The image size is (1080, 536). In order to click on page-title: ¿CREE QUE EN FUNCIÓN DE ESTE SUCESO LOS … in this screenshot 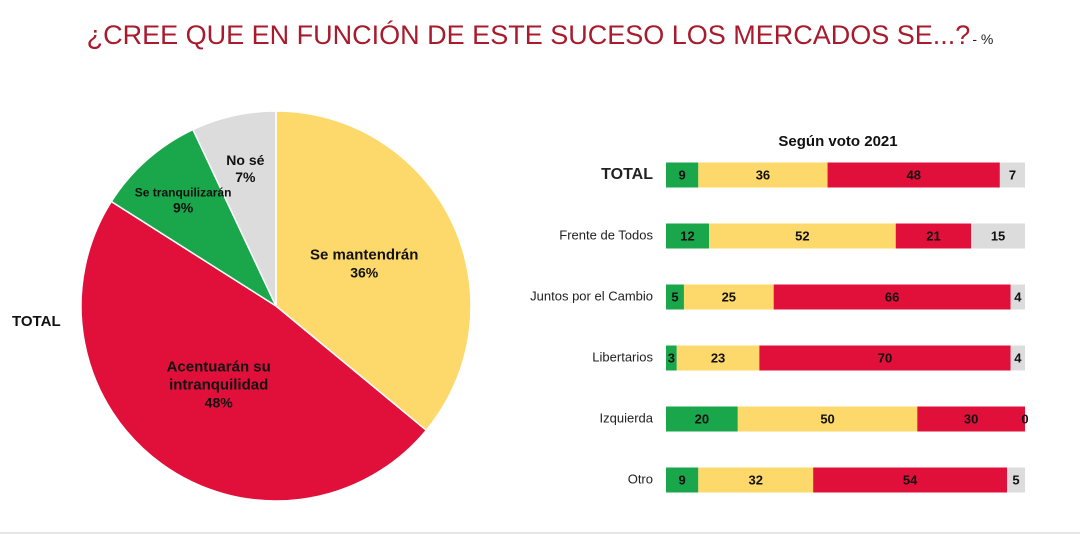, I will do `click(528, 35)`.